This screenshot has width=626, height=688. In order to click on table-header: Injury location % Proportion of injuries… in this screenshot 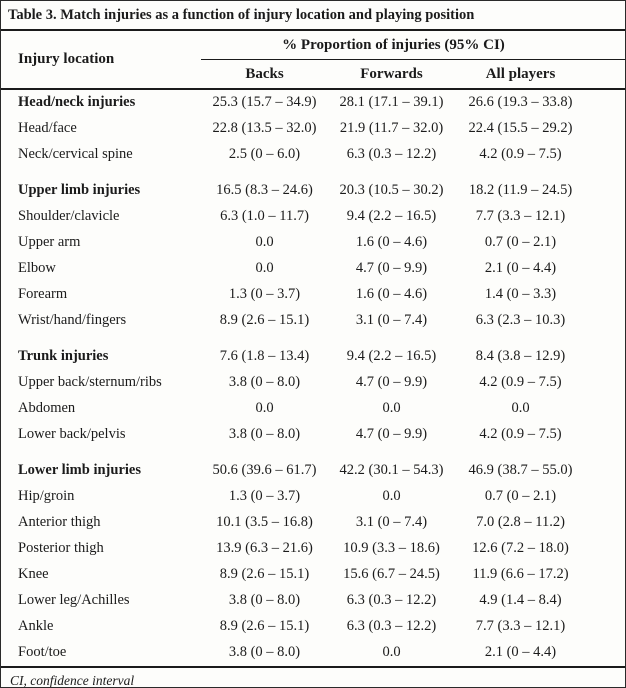, I will do `click(313, 60)`.